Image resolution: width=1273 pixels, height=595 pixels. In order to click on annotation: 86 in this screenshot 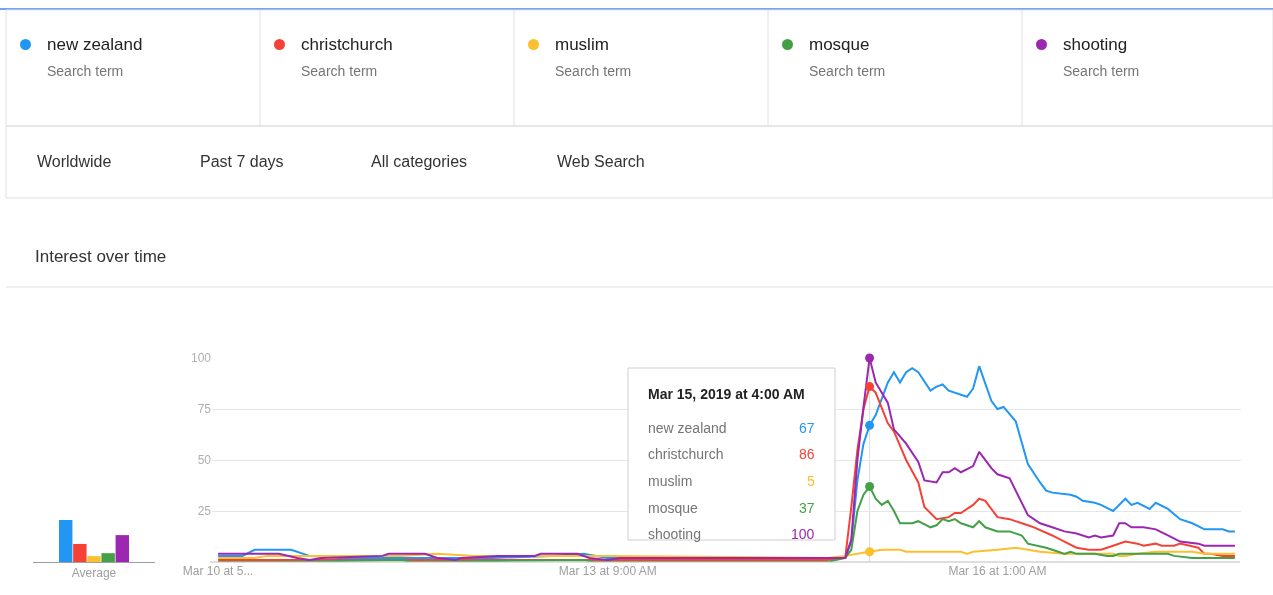, I will do `click(807, 454)`.